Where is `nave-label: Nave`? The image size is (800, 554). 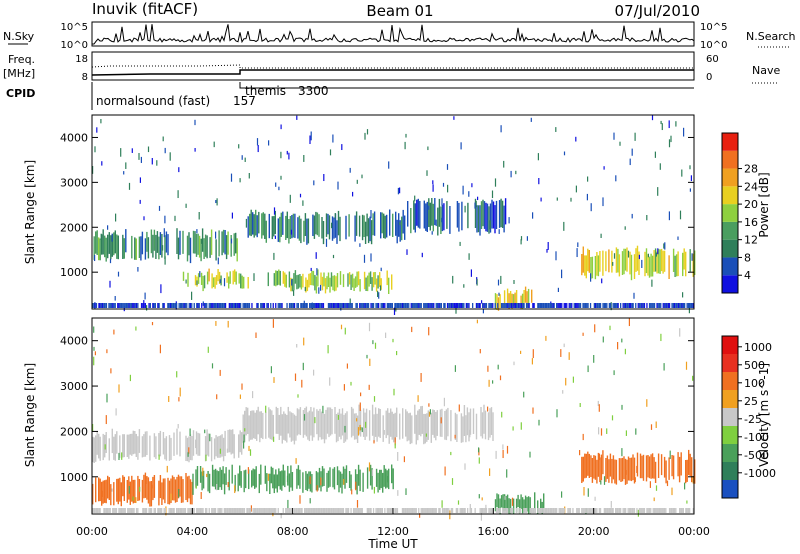 nave-label: Nave is located at coordinates (766, 70).